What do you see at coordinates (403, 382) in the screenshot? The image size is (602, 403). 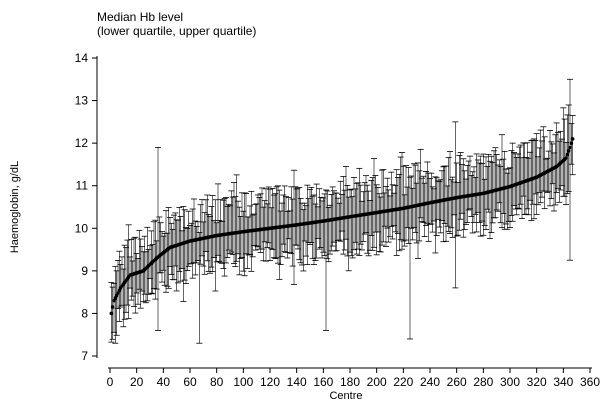 I see `x-tick-label: 220` at bounding box center [403, 382].